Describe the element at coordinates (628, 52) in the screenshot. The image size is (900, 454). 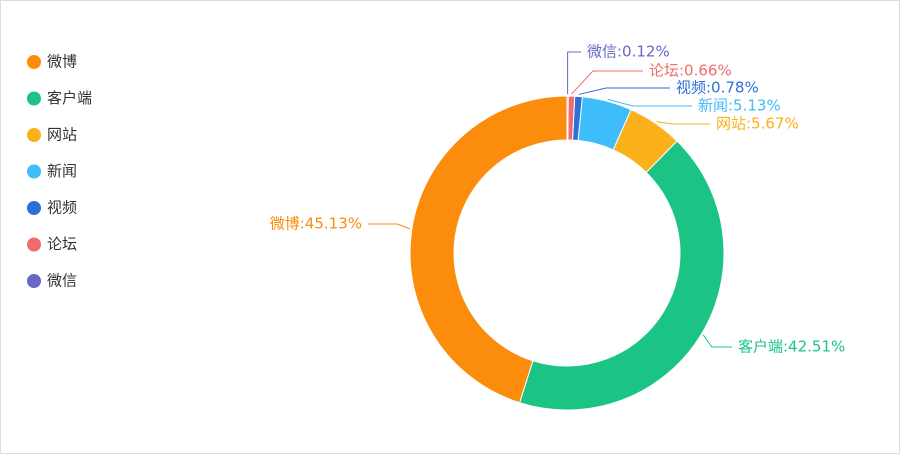
I see `data-label: 微信:0.12%` at that location.